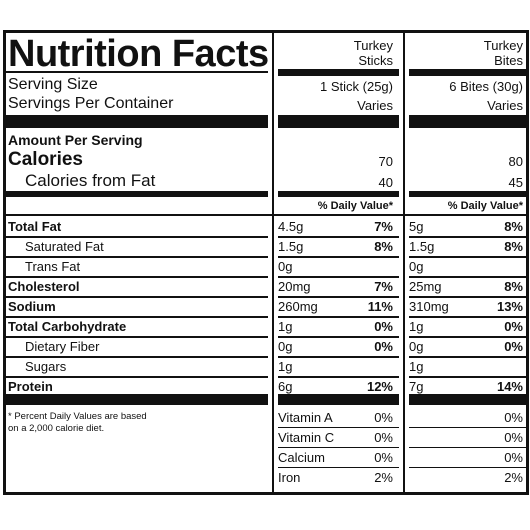  I want to click on product-a-serving-size: 1 Stick (25g), so click(356, 86).